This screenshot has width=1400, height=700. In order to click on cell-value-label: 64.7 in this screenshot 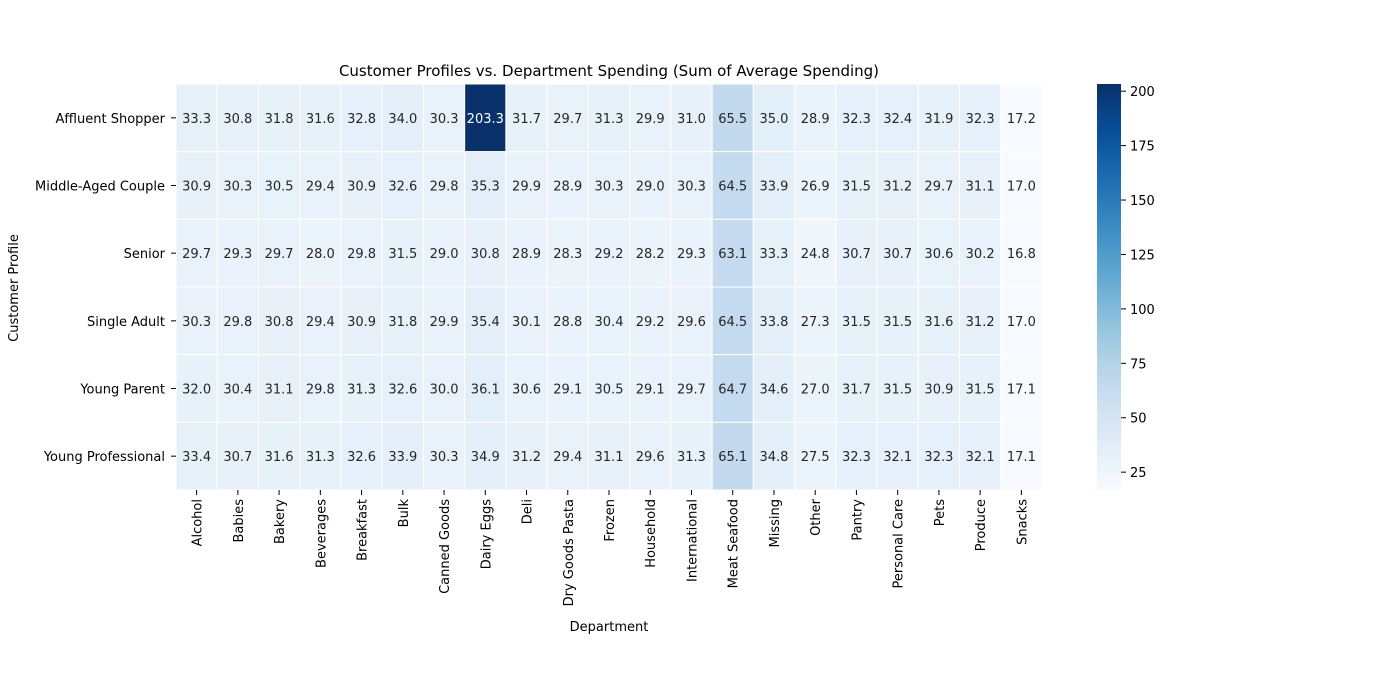, I will do `click(732, 390)`.